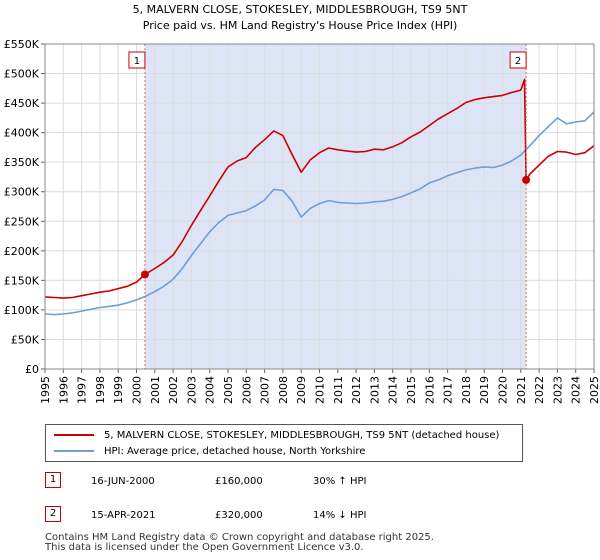 The image size is (600, 560). Describe the element at coordinates (22, 74) in the screenshot. I see `y-tick-label: £500K` at that location.